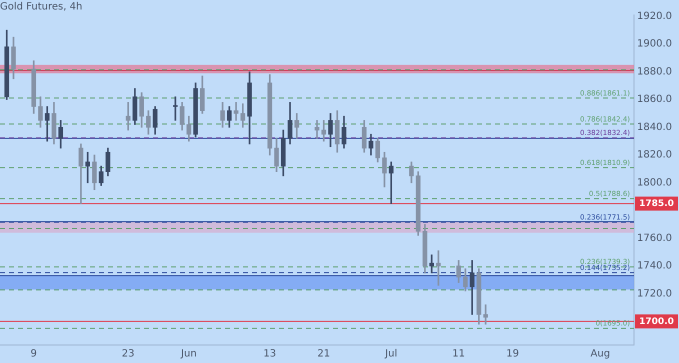  What do you see at coordinates (33, 354) in the screenshot?
I see `x-tick-label: 9` at bounding box center [33, 354].